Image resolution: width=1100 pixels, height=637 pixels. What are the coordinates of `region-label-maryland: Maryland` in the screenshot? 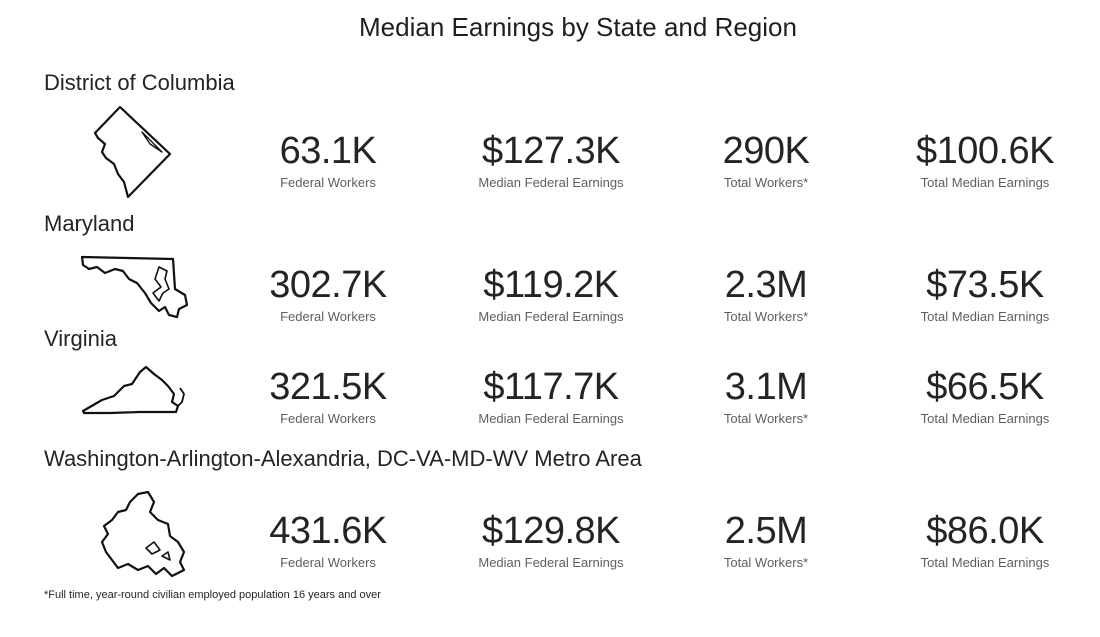 It's located at (89, 223).